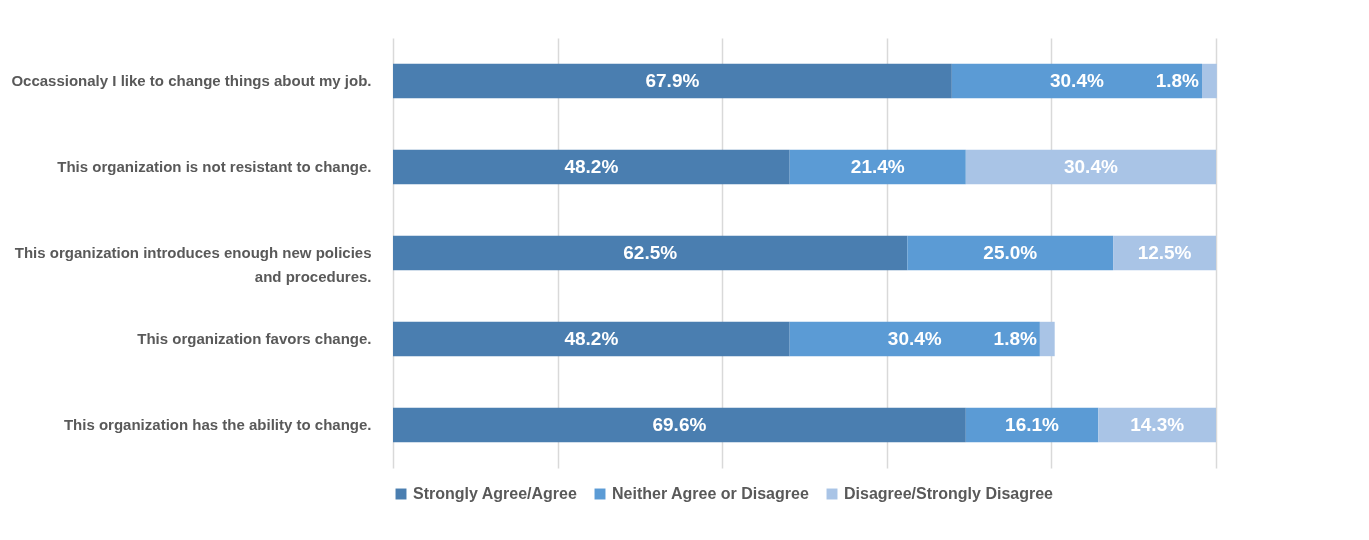  Describe the element at coordinates (214, 166) in the screenshot. I see `y-tick-label: This organization is not resistant to change.` at that location.